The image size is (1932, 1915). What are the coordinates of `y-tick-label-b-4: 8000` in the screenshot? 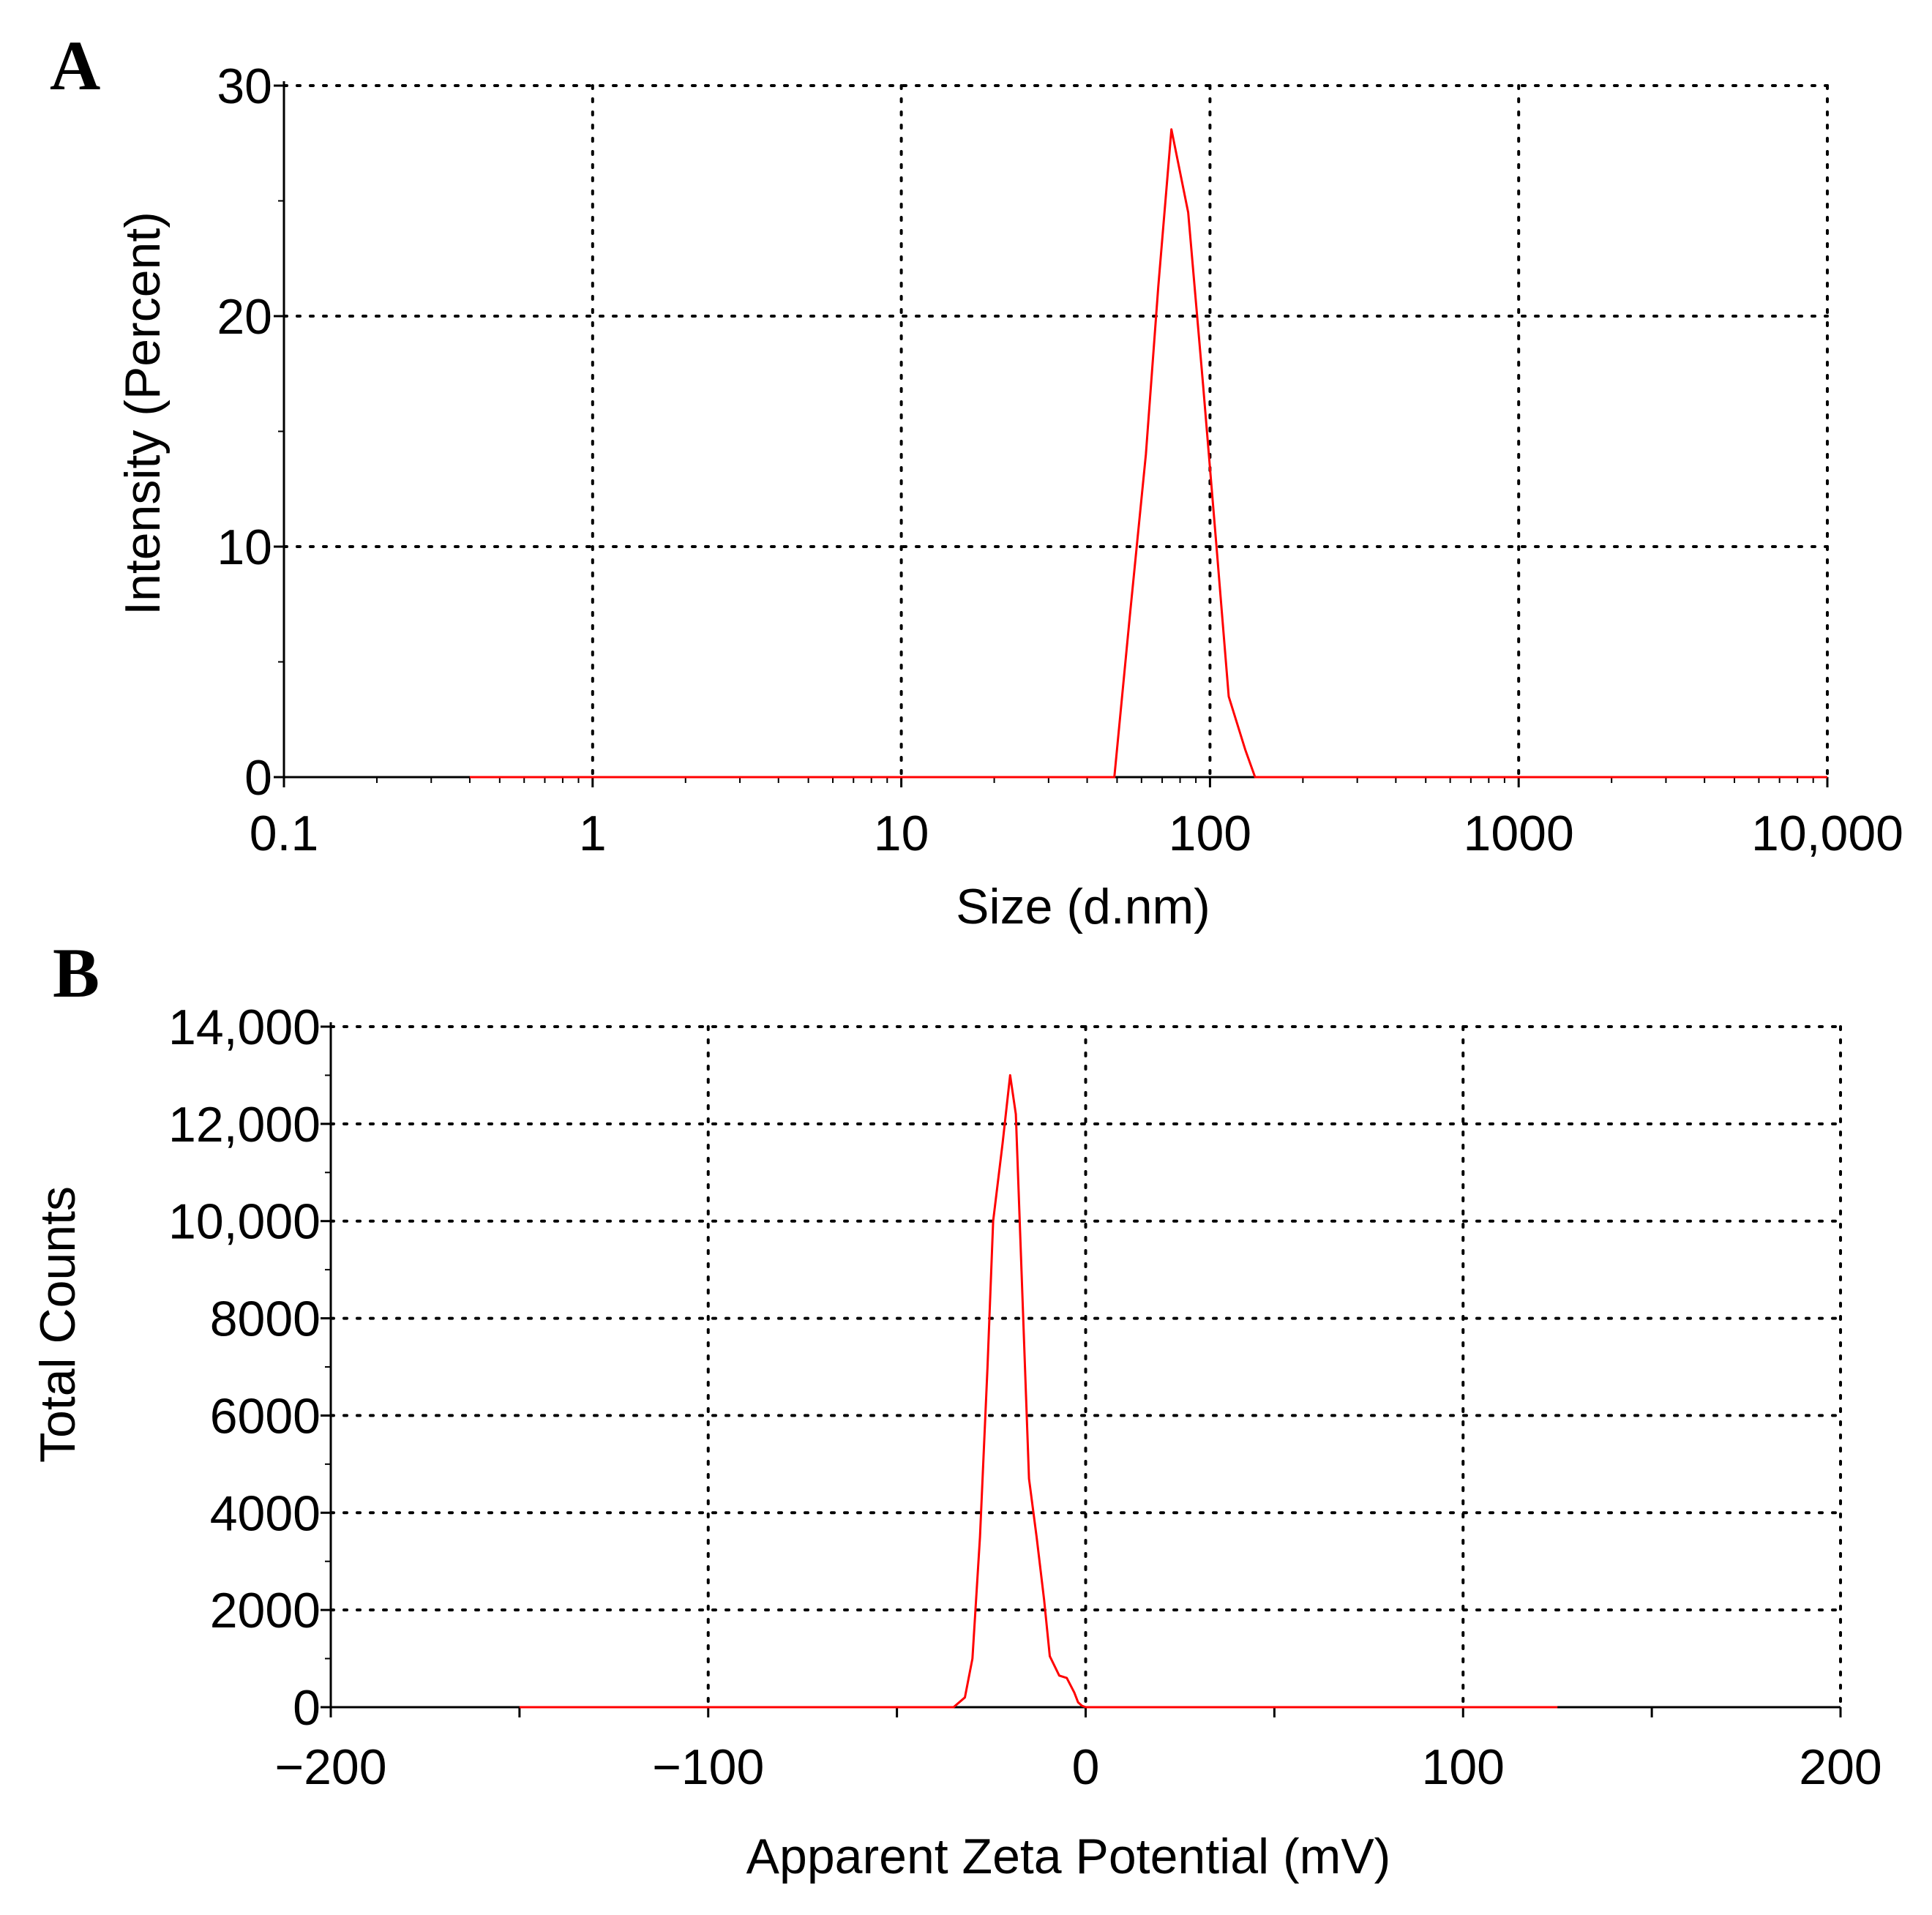 It's located at (265, 1319).